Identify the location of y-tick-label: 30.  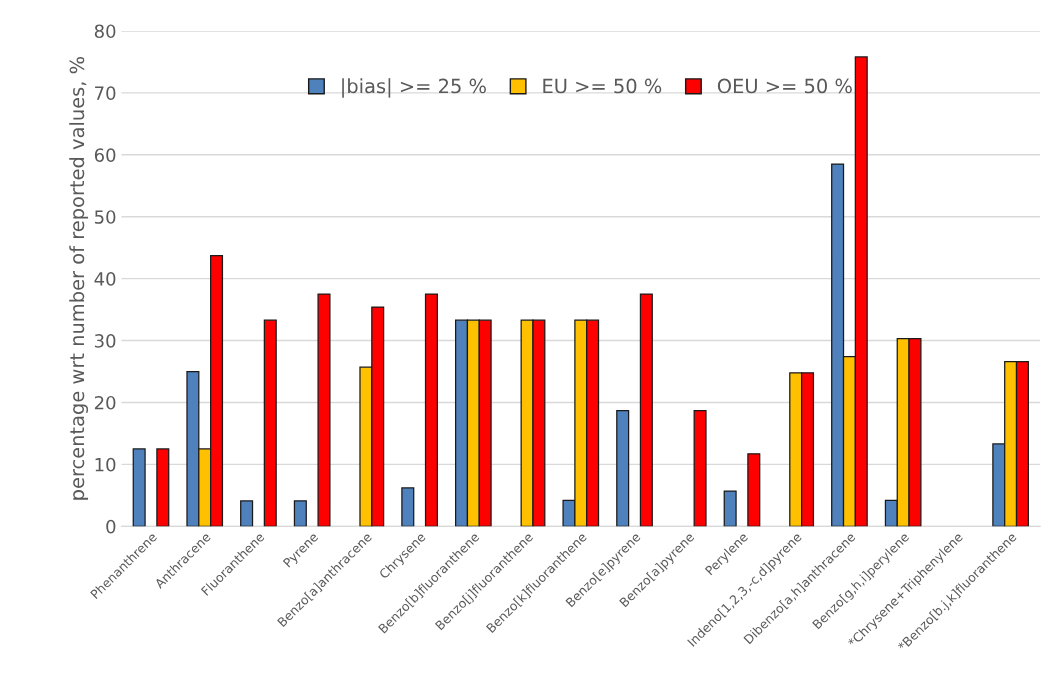
(105, 341).